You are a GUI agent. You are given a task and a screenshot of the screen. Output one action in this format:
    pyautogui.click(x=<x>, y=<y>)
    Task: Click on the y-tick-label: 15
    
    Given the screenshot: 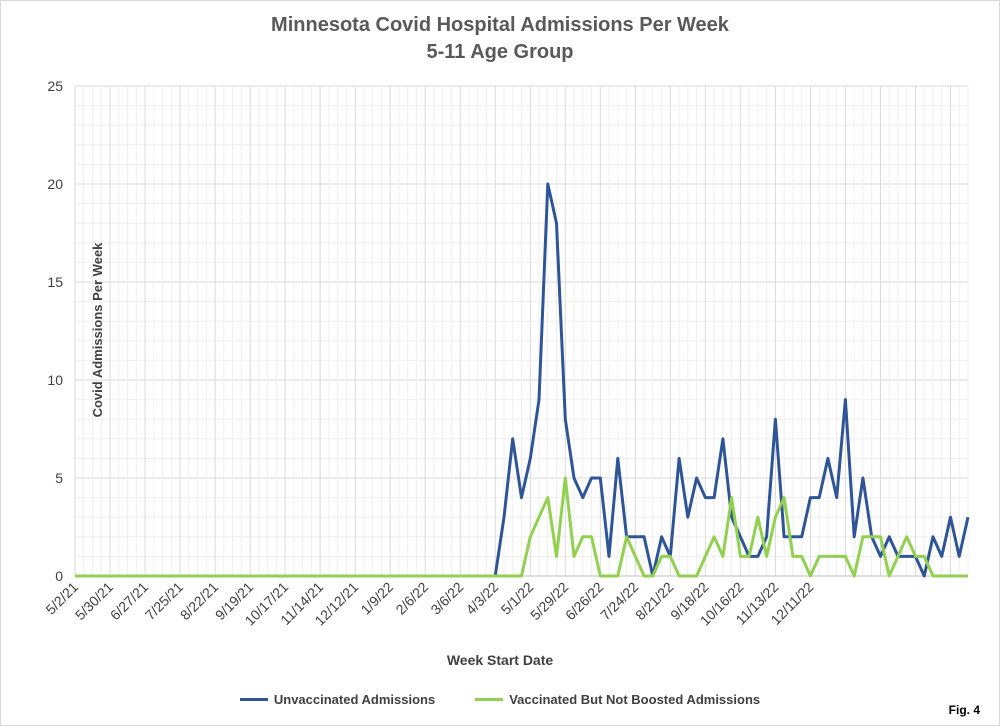 What is the action you would take?
    pyautogui.click(x=55, y=282)
    